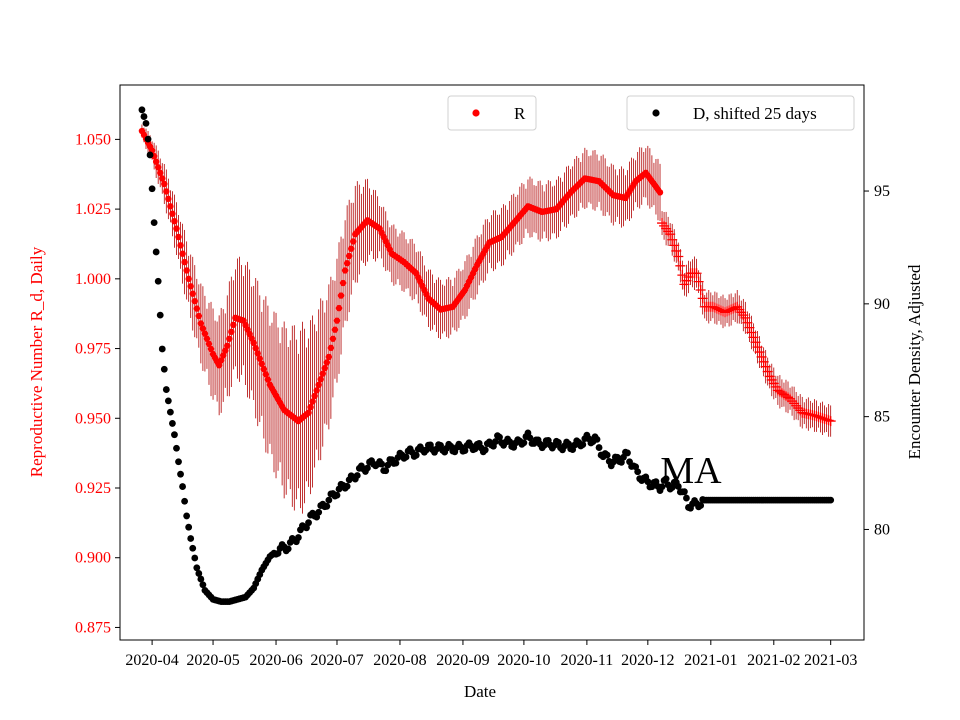 Image resolution: width=960 pixels, height=720 pixels. Describe the element at coordinates (93, 209) in the screenshot. I see `left-tick-label: 1.025` at that location.